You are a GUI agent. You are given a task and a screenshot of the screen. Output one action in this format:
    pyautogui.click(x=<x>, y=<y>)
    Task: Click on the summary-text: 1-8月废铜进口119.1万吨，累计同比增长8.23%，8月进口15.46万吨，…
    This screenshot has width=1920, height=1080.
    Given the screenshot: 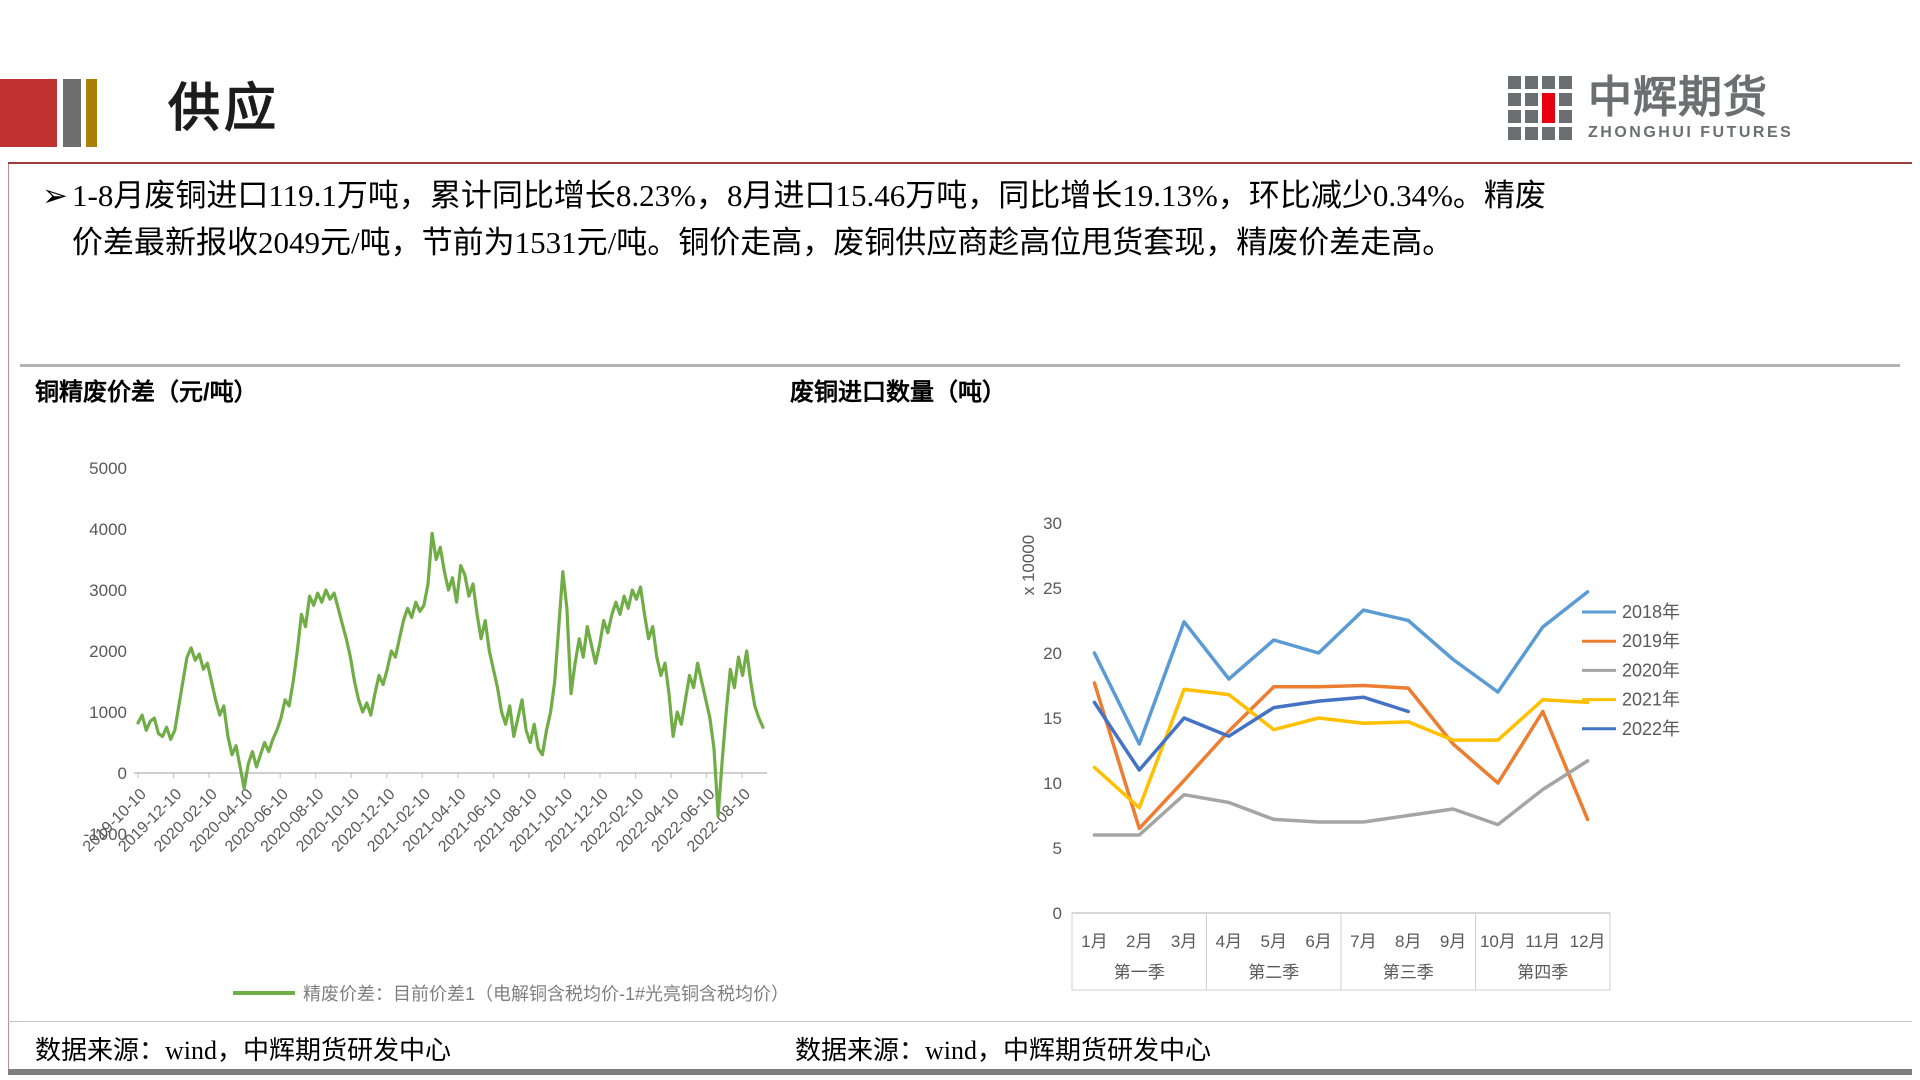 What is the action you would take?
    pyautogui.click(x=809, y=219)
    